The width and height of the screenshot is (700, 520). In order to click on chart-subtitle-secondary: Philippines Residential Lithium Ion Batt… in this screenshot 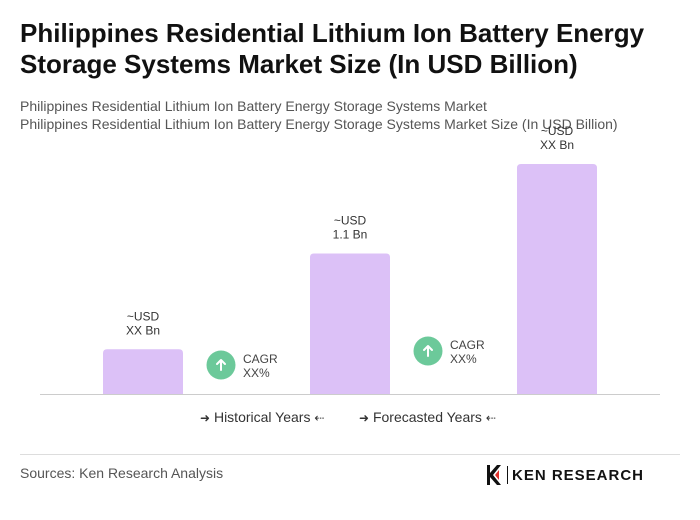, I will do `click(319, 124)`.